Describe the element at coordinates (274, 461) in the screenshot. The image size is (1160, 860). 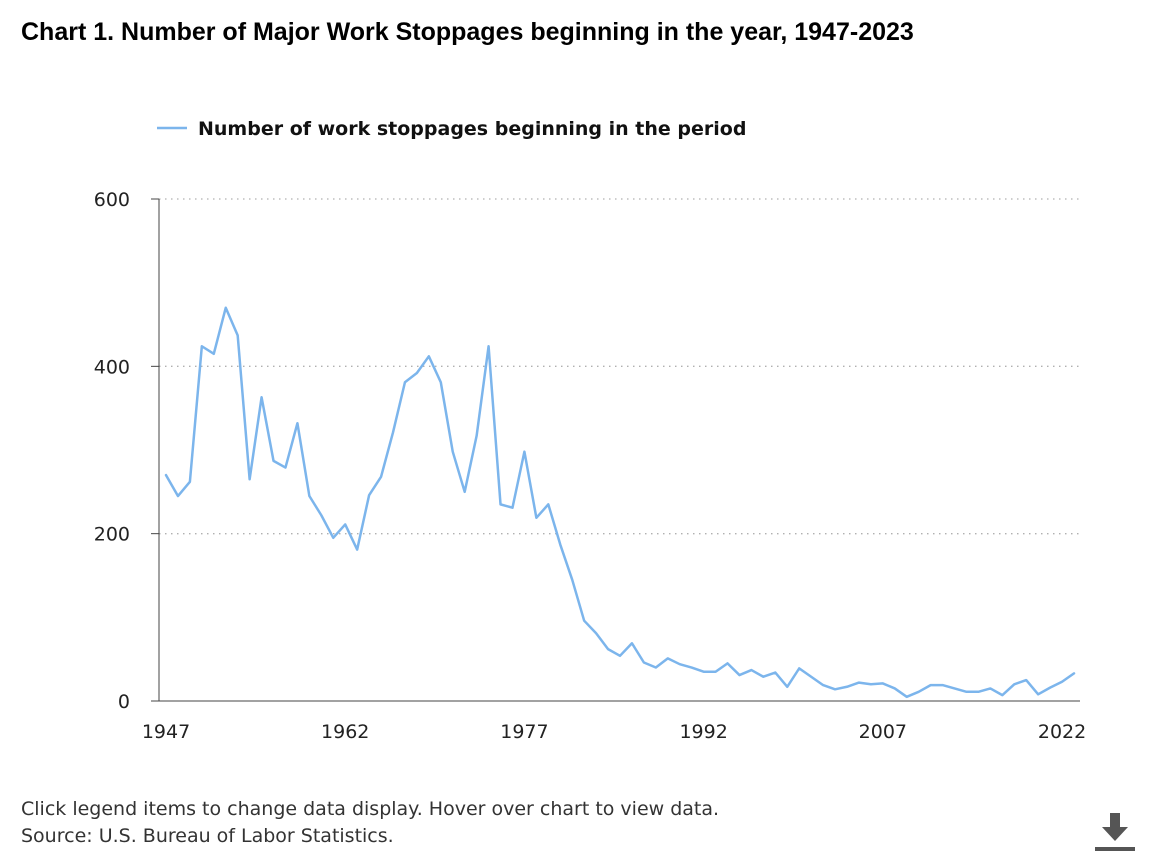
I see `data-point-1956` at that location.